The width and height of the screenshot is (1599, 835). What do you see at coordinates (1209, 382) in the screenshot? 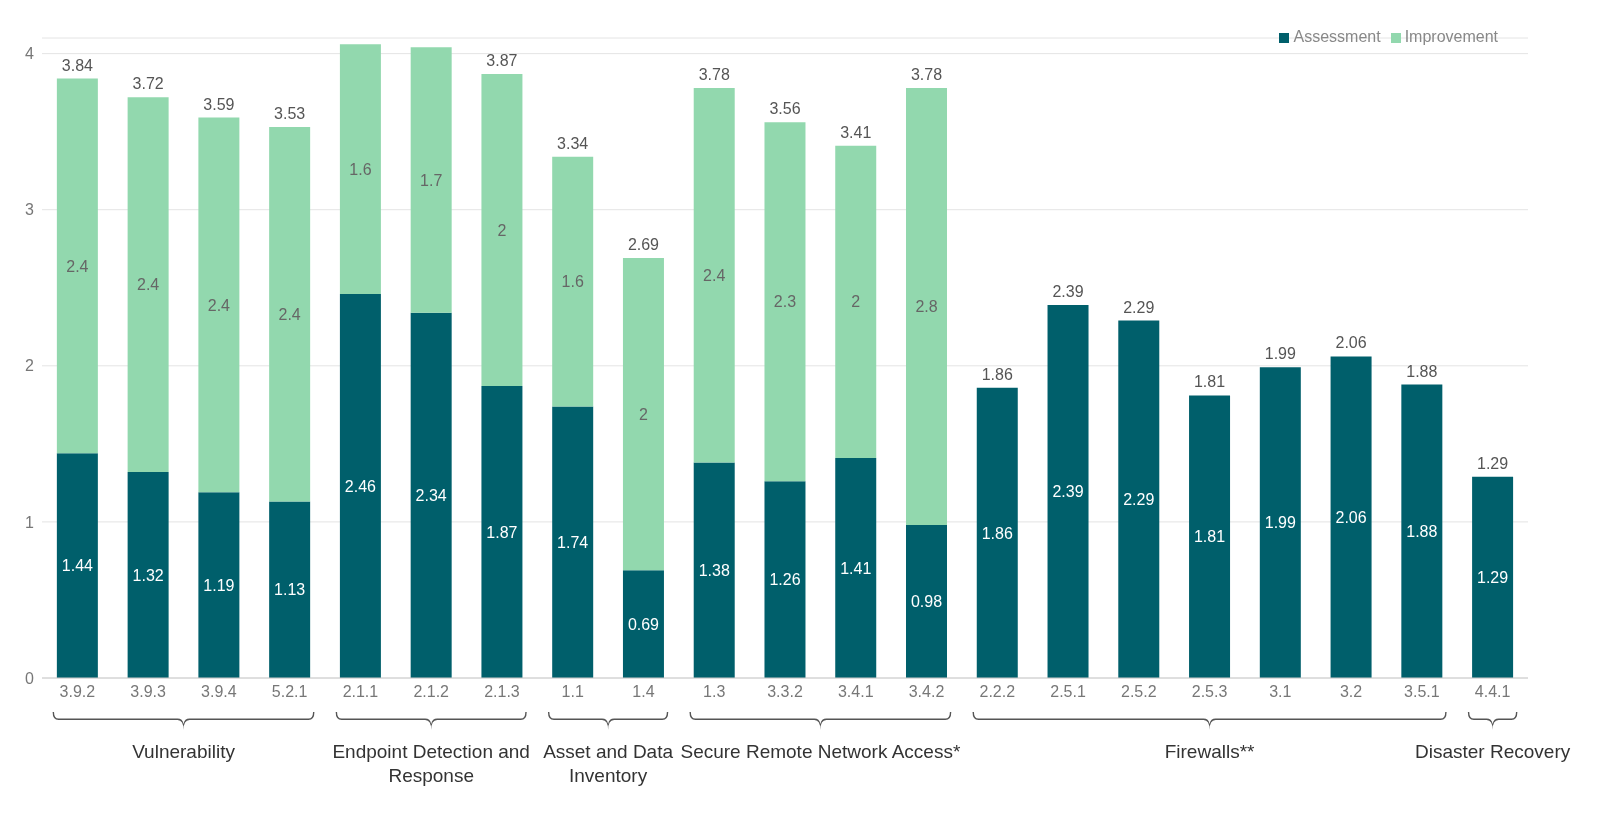
I see `total-label: 1.81` at bounding box center [1209, 382].